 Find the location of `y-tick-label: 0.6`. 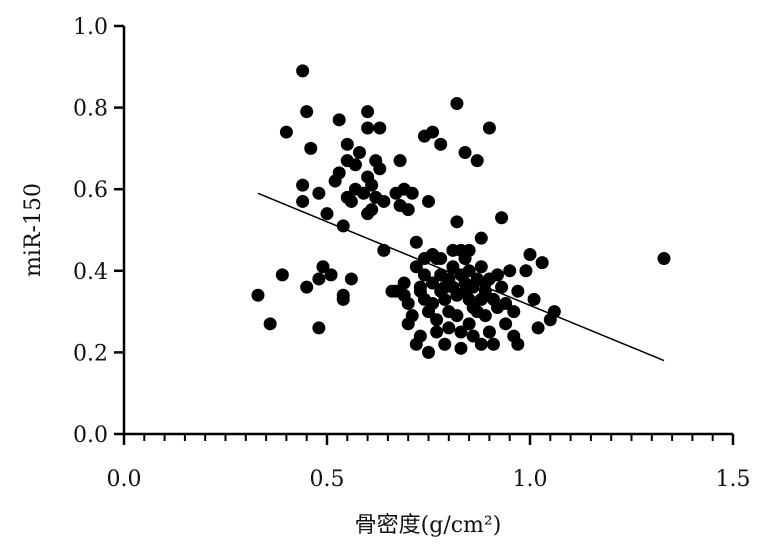

y-tick-label: 0.6 is located at coordinates (90, 190).